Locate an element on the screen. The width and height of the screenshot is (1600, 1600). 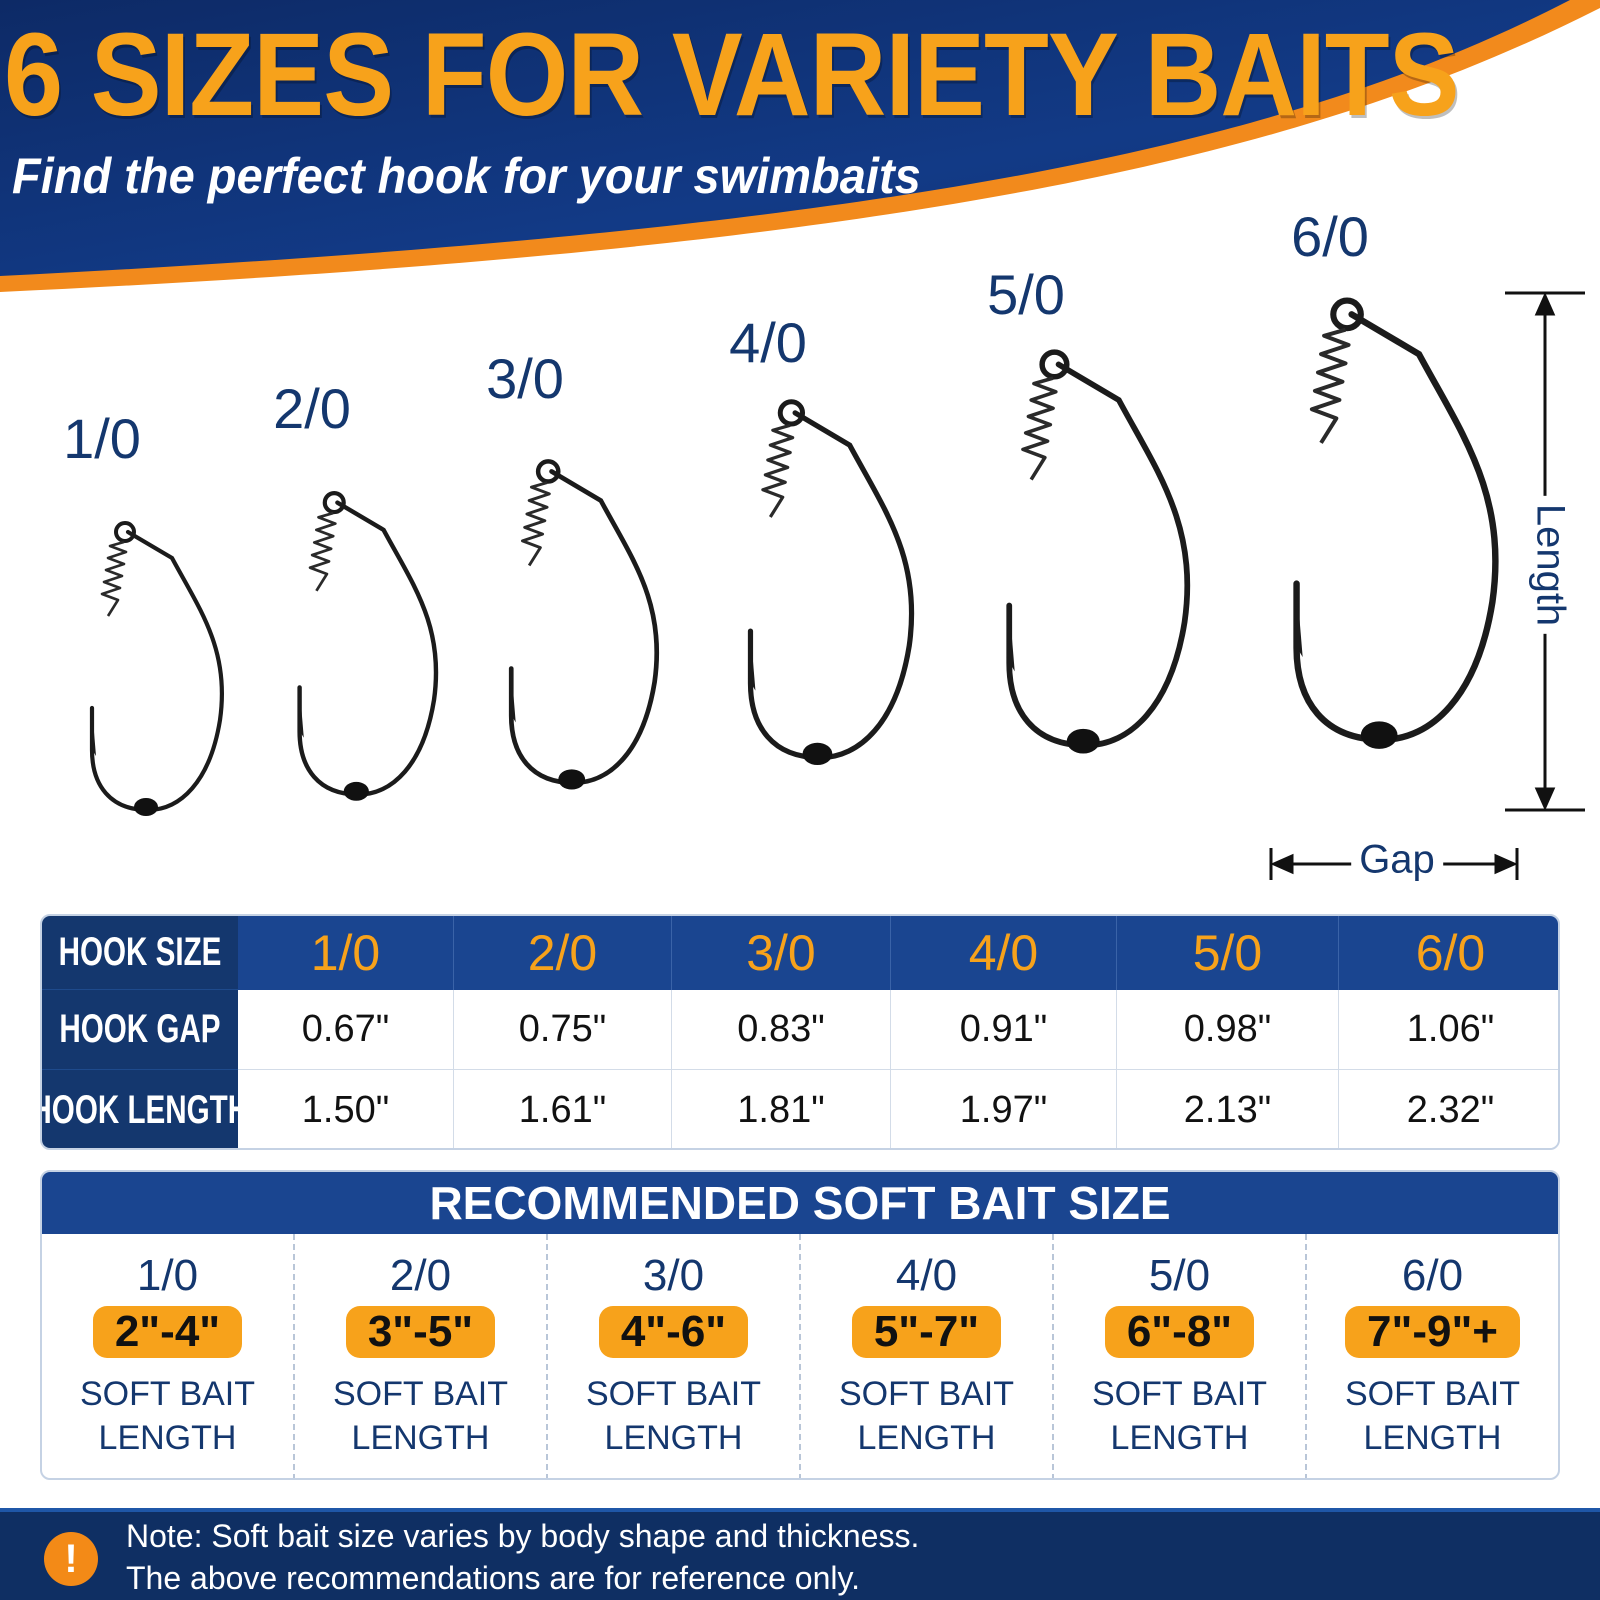
hook-size-label: 2/0 is located at coordinates (312, 408).